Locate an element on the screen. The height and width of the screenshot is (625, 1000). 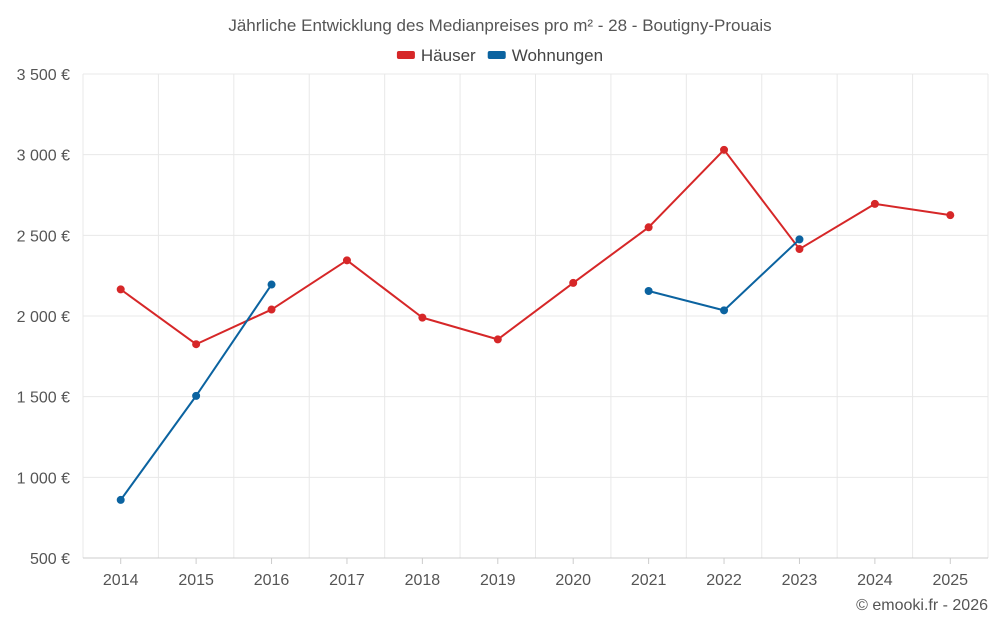
x-tick-label: 2021 is located at coordinates (649, 580).